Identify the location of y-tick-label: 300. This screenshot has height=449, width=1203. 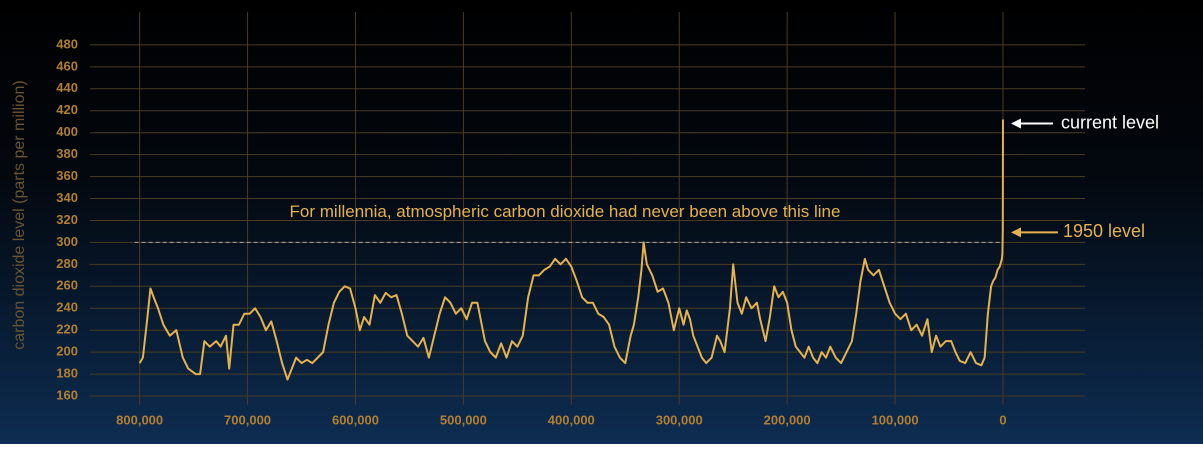
(67, 241).